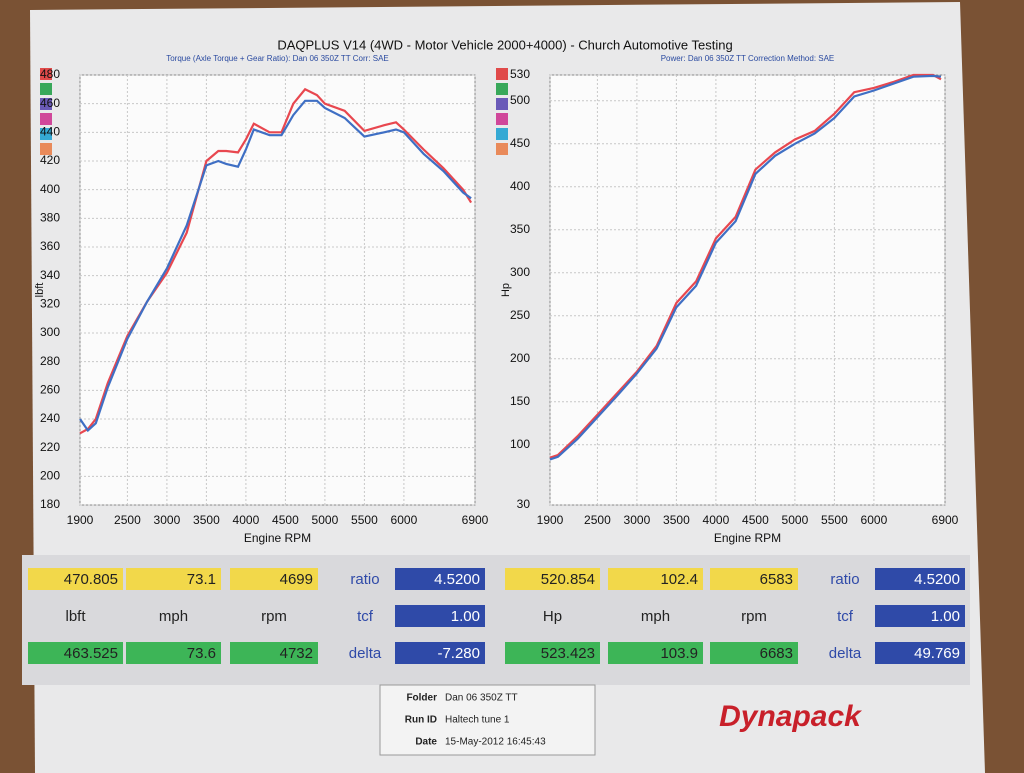 The height and width of the screenshot is (773, 1024). Describe the element at coordinates (50, 304) in the screenshot. I see `y-tick-label: 320` at that location.